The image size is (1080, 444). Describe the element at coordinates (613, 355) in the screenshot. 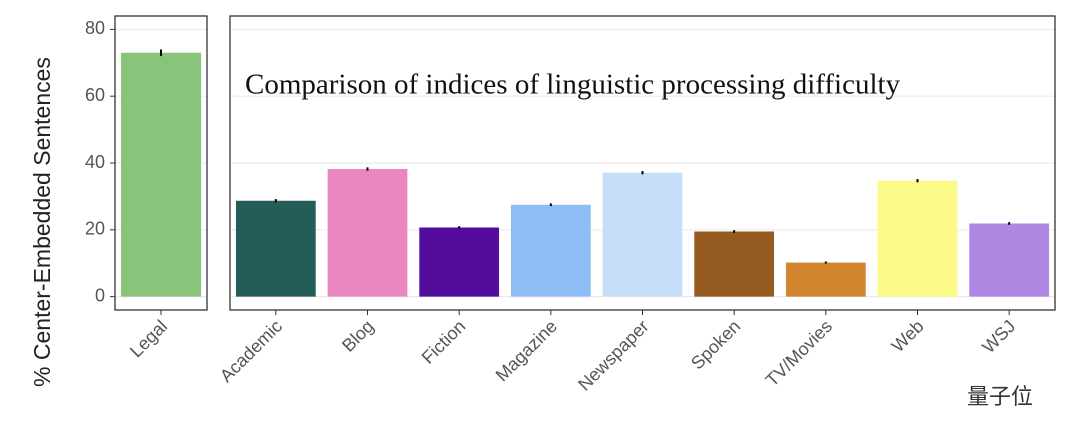

I see `x-tick-label: Newspaper` at that location.